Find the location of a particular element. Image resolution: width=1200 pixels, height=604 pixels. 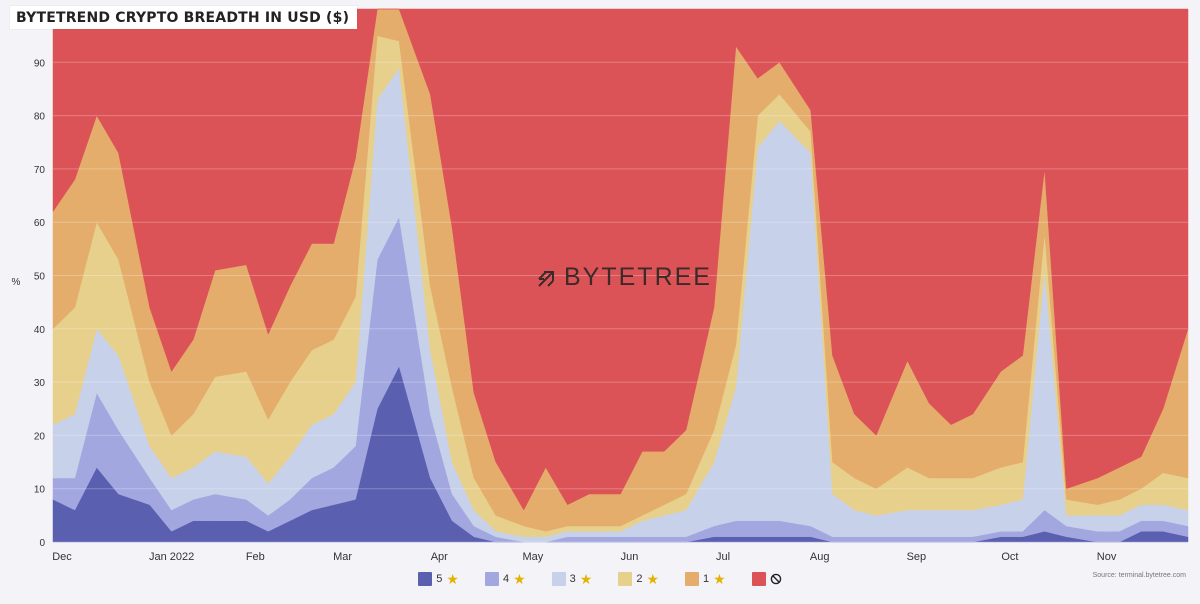

y-tick-label: 20 is located at coordinates (40, 436).